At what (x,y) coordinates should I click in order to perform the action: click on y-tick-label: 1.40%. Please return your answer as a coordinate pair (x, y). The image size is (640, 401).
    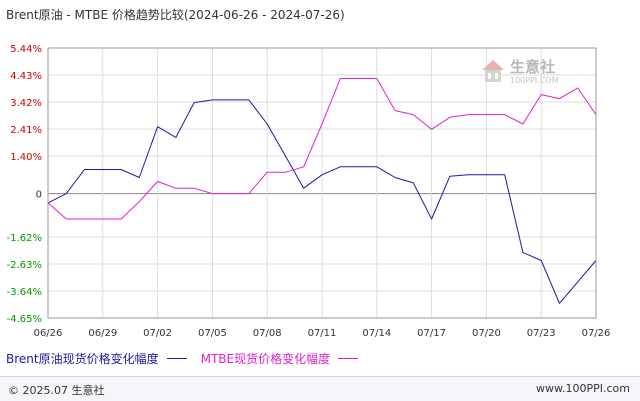
    Looking at the image, I should click on (26, 157).